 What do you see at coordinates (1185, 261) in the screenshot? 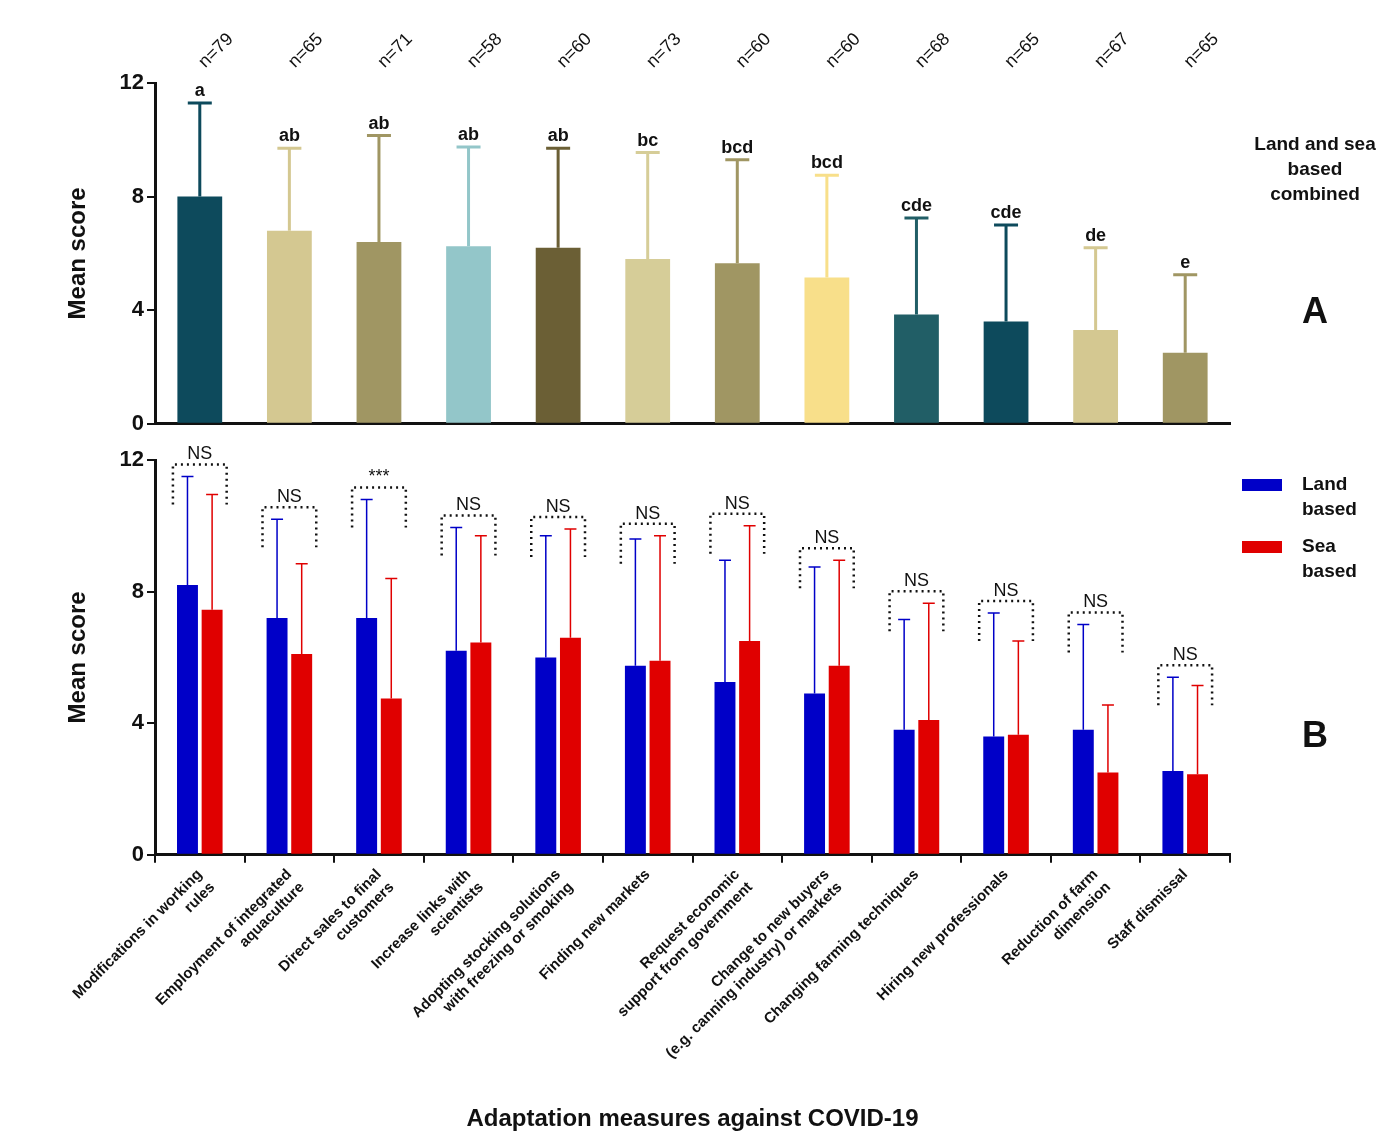
I see `annotation: e` at bounding box center [1185, 261].